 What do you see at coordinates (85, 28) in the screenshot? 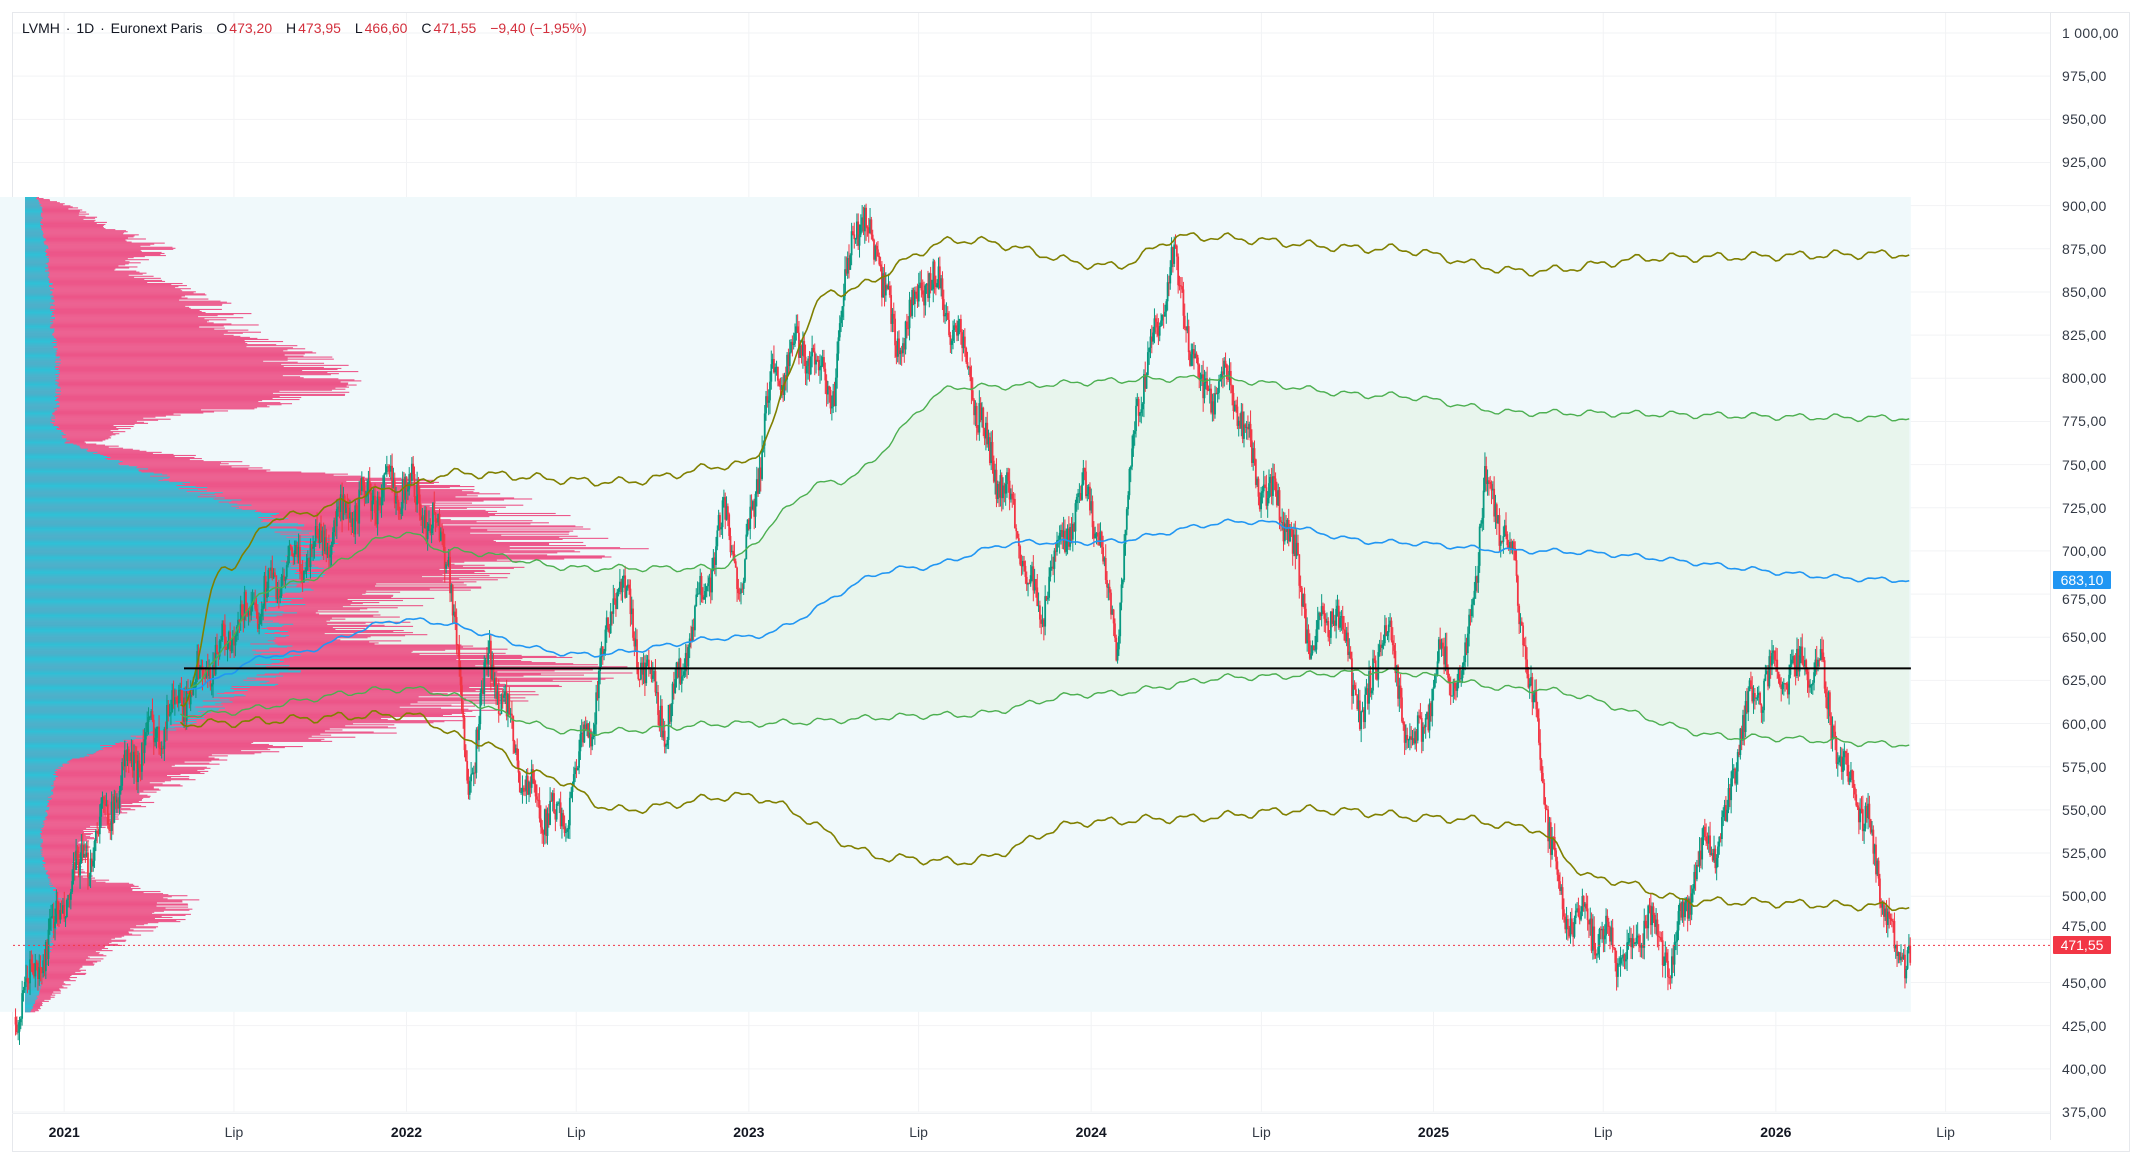
I see `interval: 1D` at bounding box center [85, 28].